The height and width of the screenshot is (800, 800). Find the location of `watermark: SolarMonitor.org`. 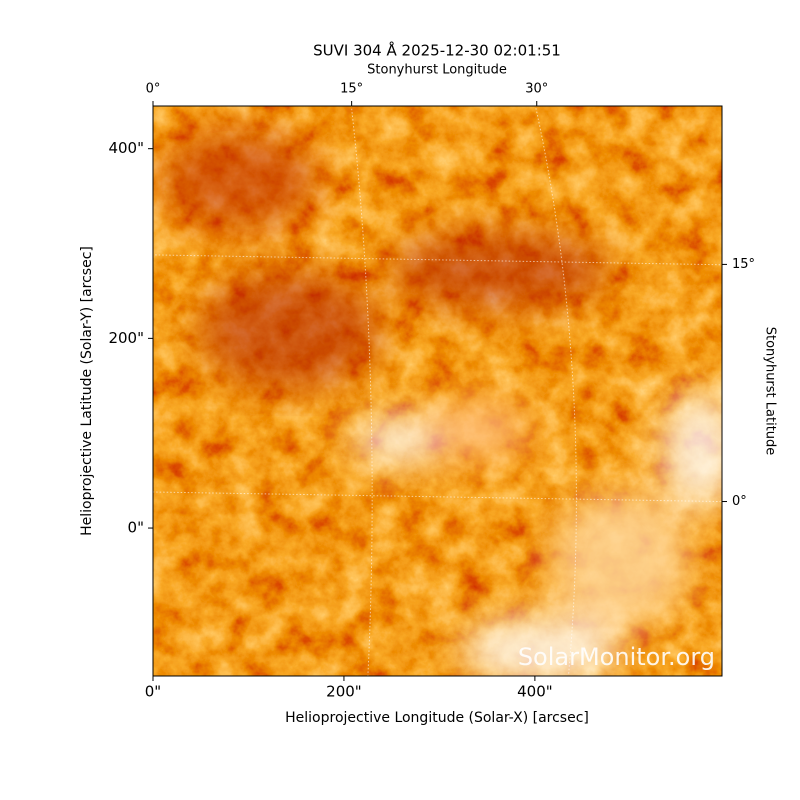

watermark: SolarMonitor.org is located at coordinates (616, 657).